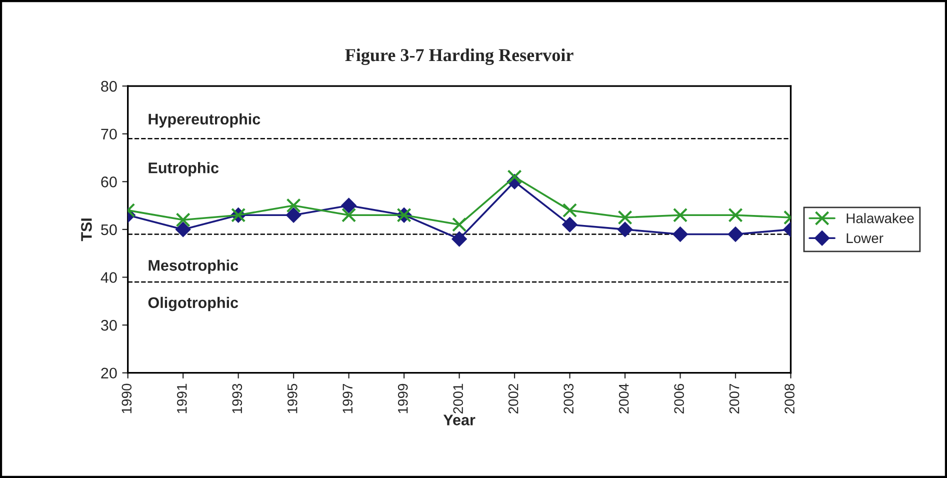 This screenshot has width=947, height=478. Describe the element at coordinates (108, 277) in the screenshot. I see `y-tick-label: 40` at that location.